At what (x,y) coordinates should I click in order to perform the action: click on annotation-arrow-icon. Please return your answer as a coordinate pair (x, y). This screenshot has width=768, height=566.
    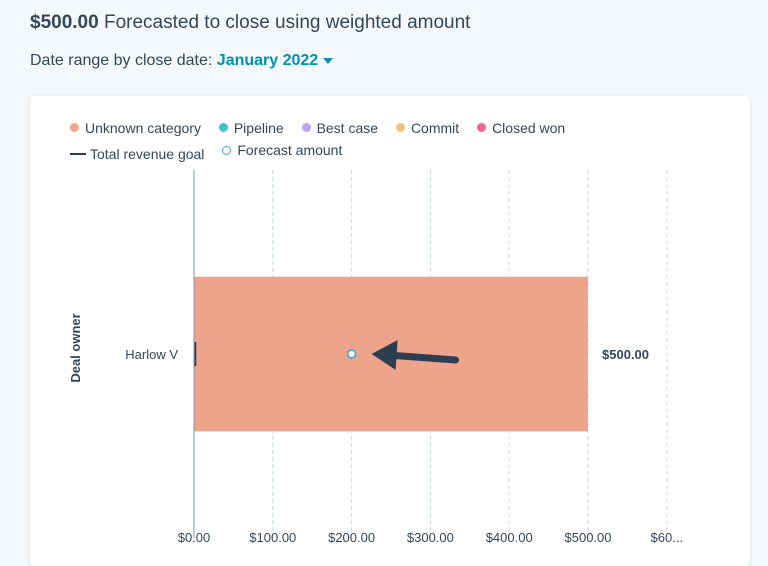
    Looking at the image, I should click on (415, 355).